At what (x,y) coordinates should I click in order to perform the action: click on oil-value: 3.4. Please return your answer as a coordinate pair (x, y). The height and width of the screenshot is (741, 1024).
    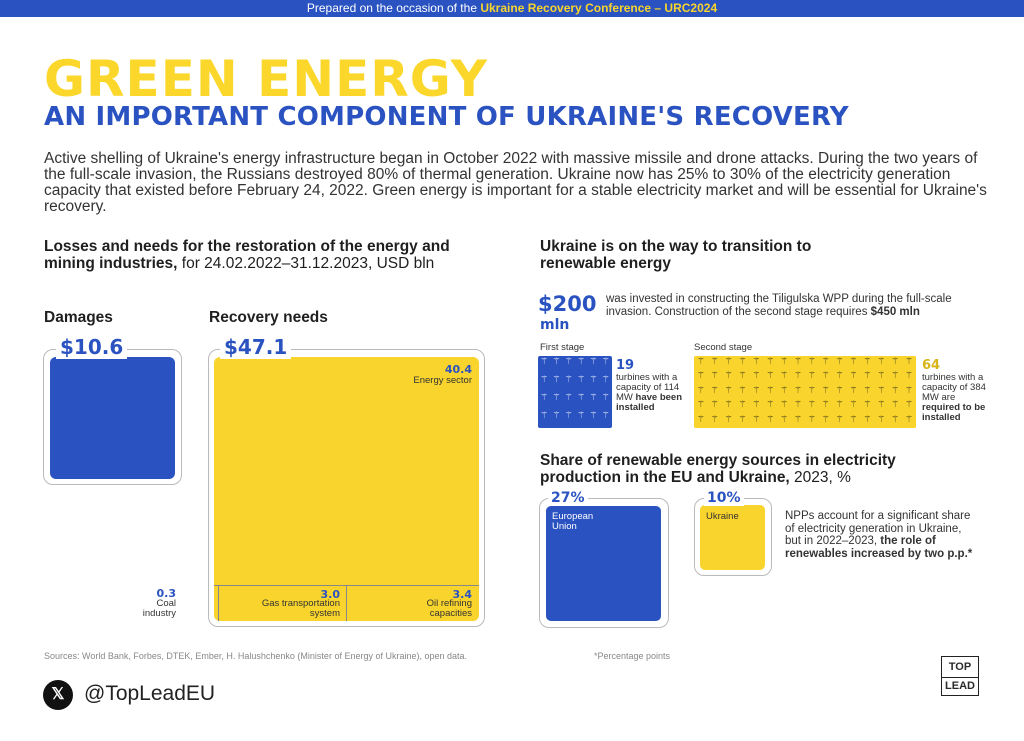
    Looking at the image, I should click on (462, 594).